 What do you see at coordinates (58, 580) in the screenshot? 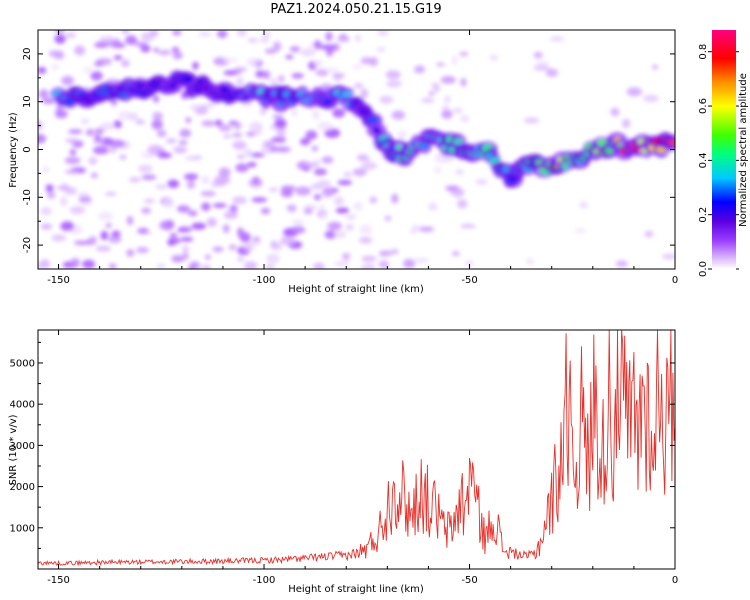
I see `snr-x-tick-label: -150` at bounding box center [58, 580].